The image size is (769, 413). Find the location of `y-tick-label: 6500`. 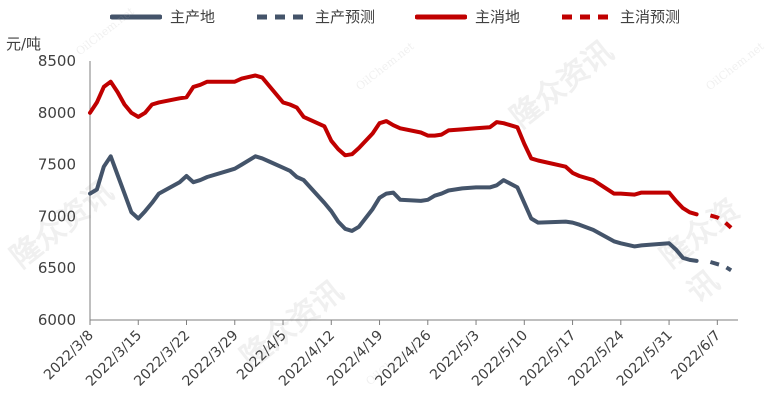

y-tick-label: 6500 is located at coordinates (57, 268).